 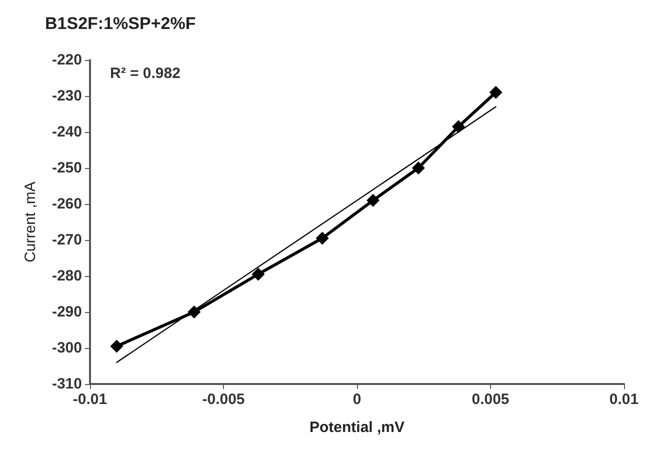 What do you see at coordinates (30, 222) in the screenshot?
I see `y-axis-title: Current ,mA` at bounding box center [30, 222].